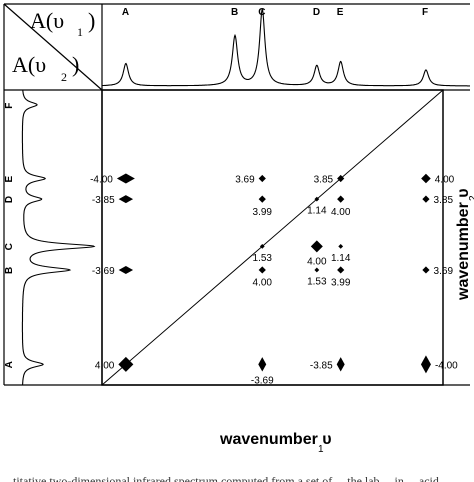 Image resolution: width=474 pixels, height=482 pixels. I want to click on cross-peak-d-d, so click(317, 199).